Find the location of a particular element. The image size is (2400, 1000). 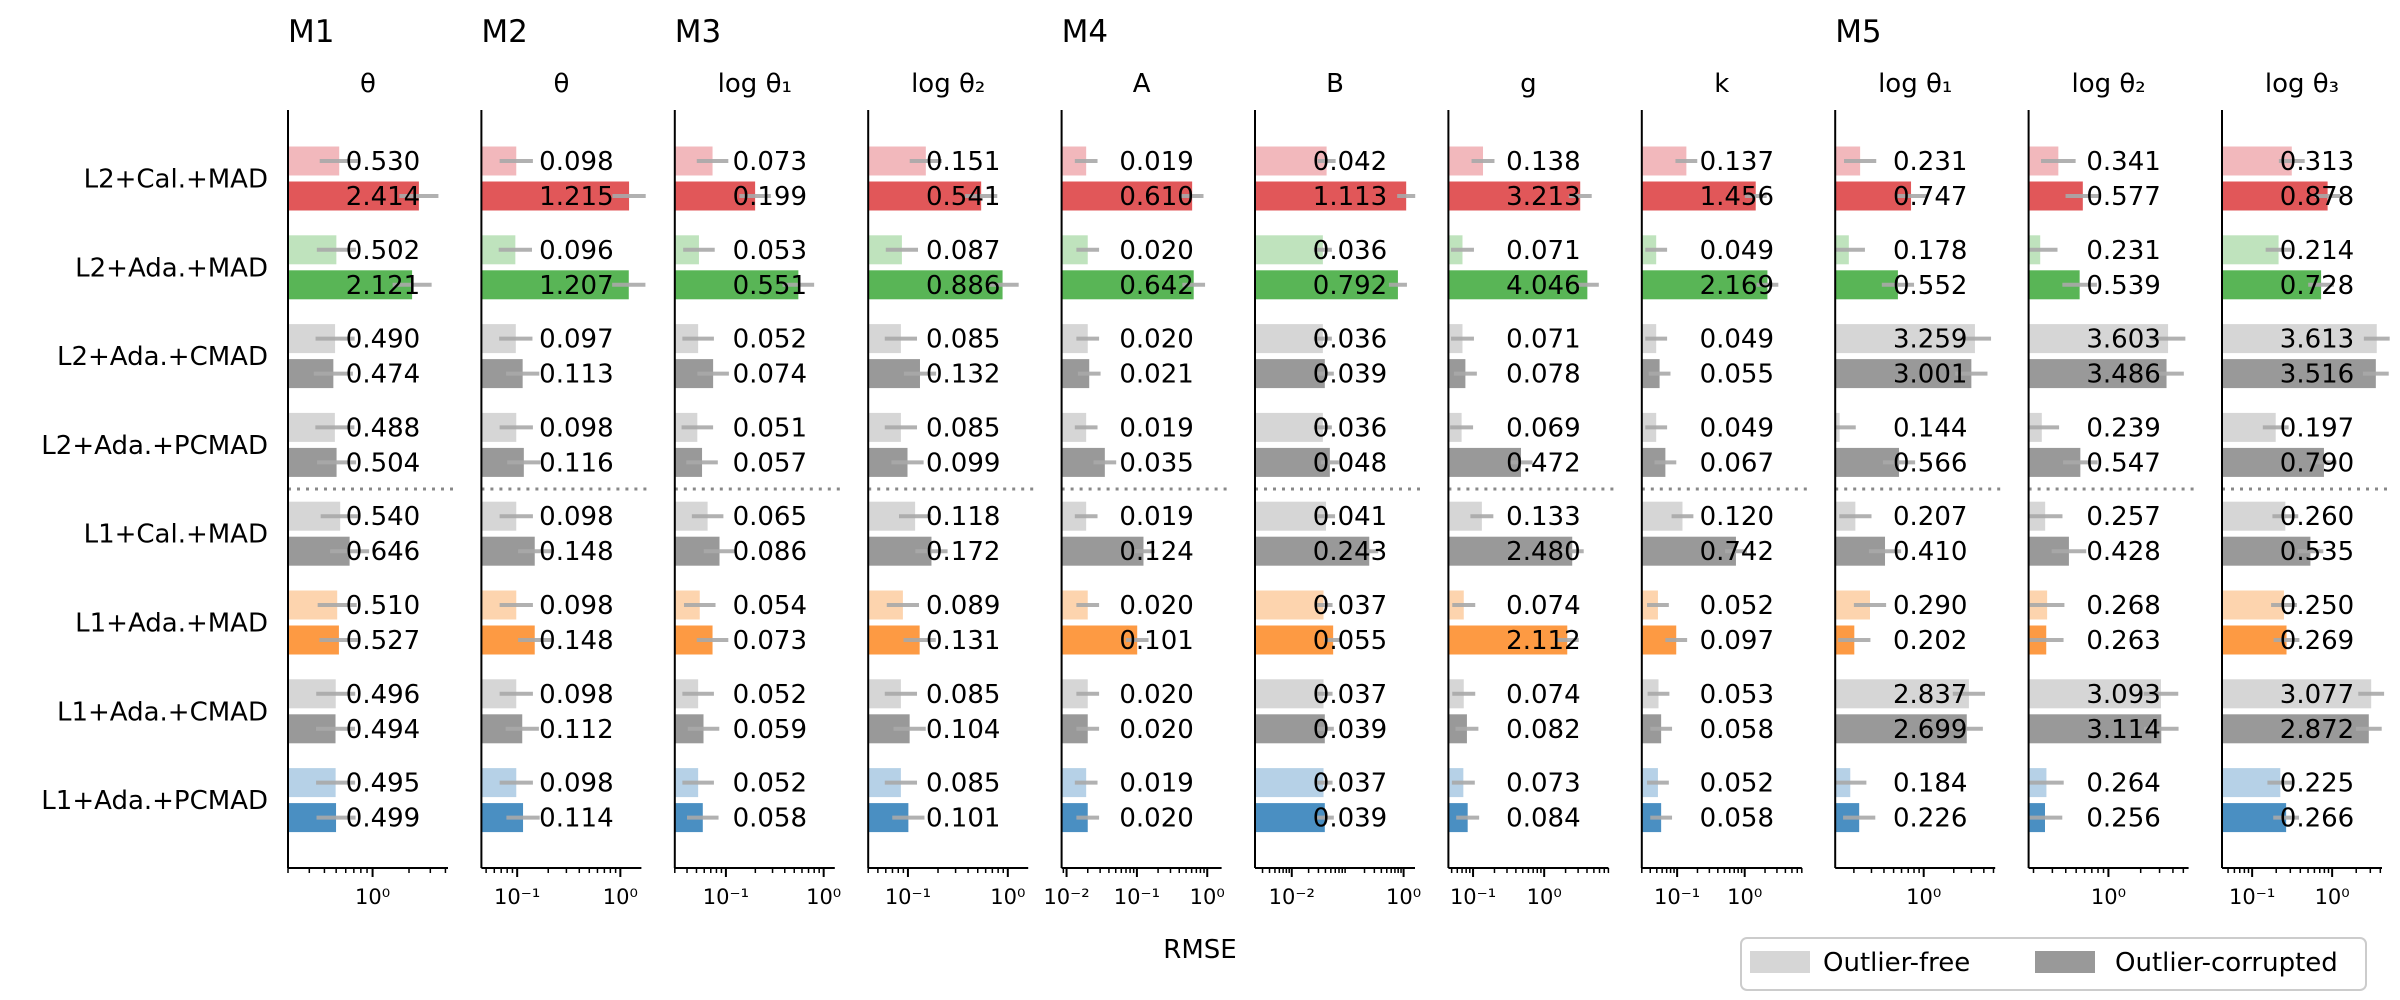

value-label-outlier-free: 0.138 is located at coordinates (1543, 162).